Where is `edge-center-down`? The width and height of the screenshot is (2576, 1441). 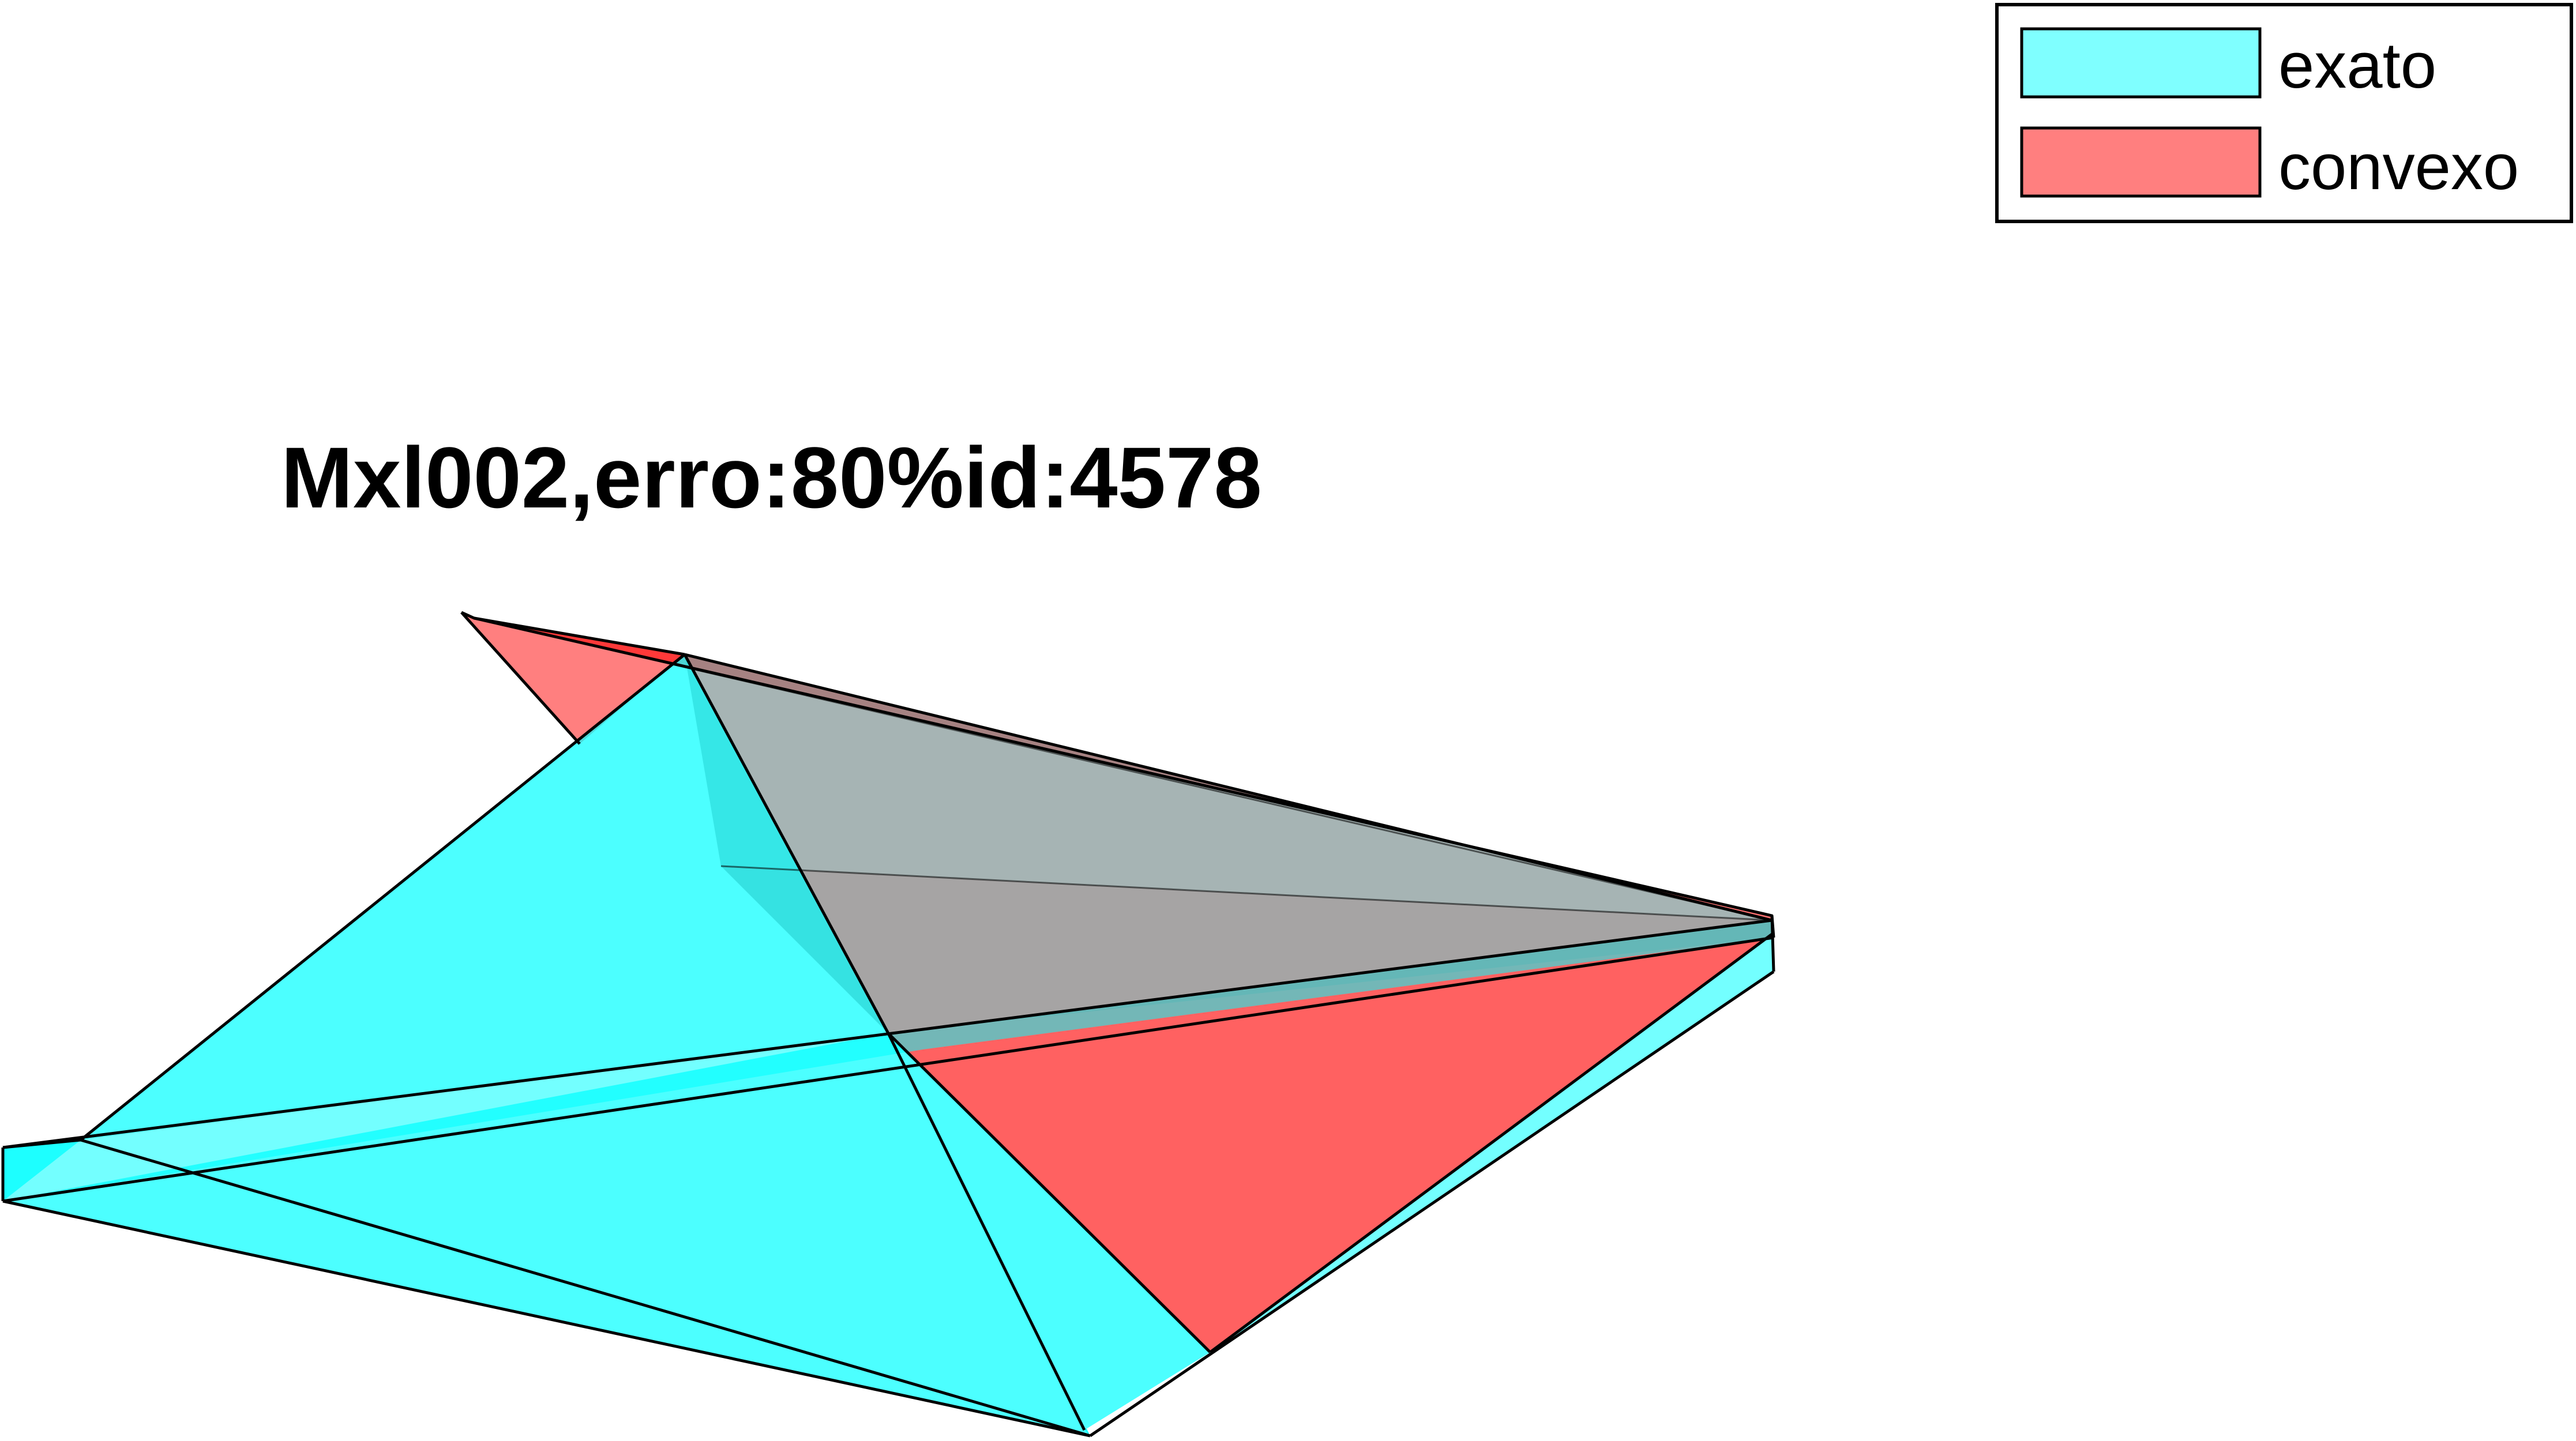 edge-center-down is located at coordinates (986, 1231).